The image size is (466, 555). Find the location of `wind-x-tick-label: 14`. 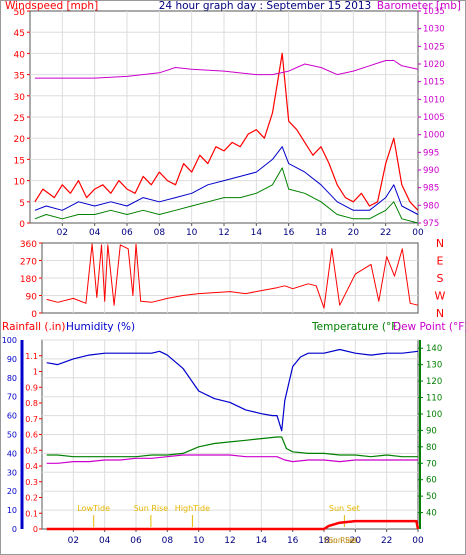

wind-x-tick-label: 14 is located at coordinates (257, 233).